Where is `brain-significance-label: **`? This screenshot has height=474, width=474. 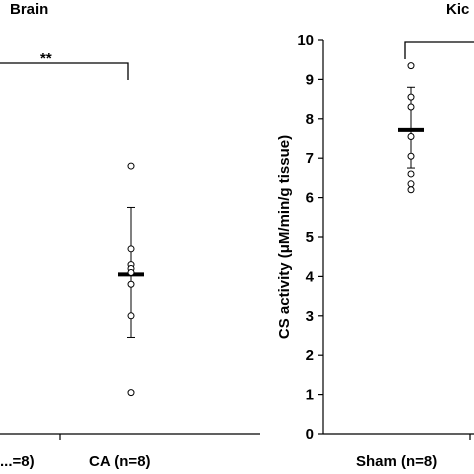 brain-significance-label: ** is located at coordinates (46, 58).